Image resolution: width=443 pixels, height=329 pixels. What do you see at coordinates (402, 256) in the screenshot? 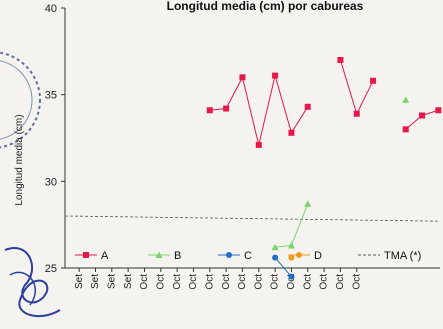
I see `legend-label-tma: TMA (*)` at bounding box center [402, 256].